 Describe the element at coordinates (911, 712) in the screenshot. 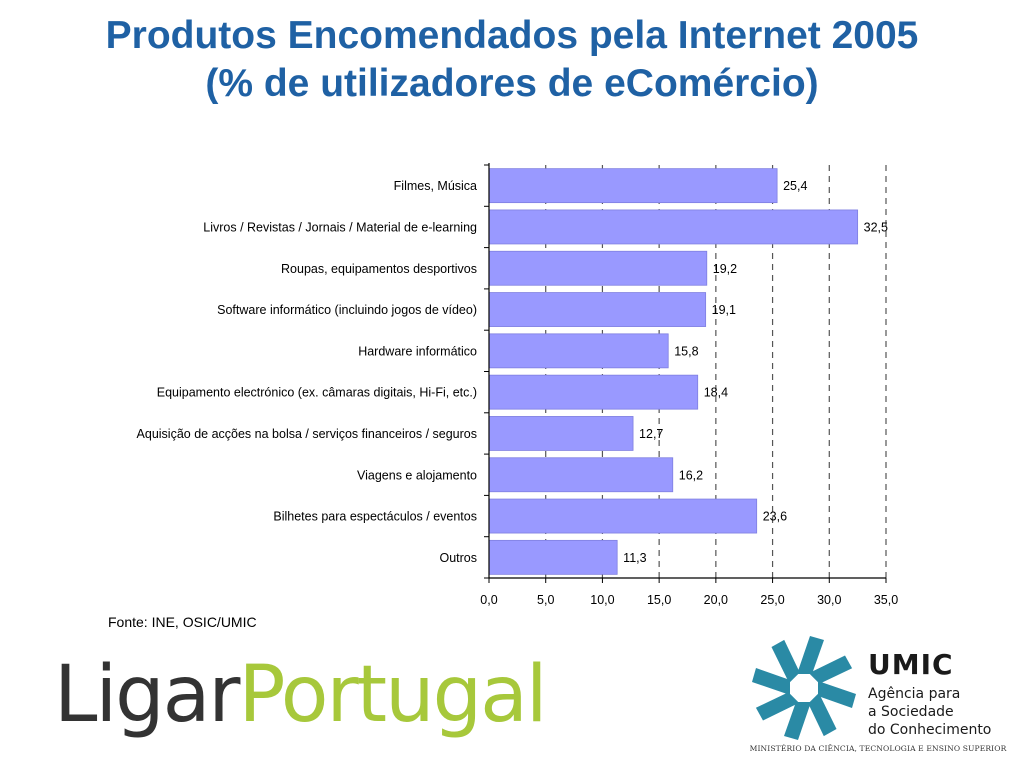

I see `umic-tagline-2: a Sociedade` at that location.